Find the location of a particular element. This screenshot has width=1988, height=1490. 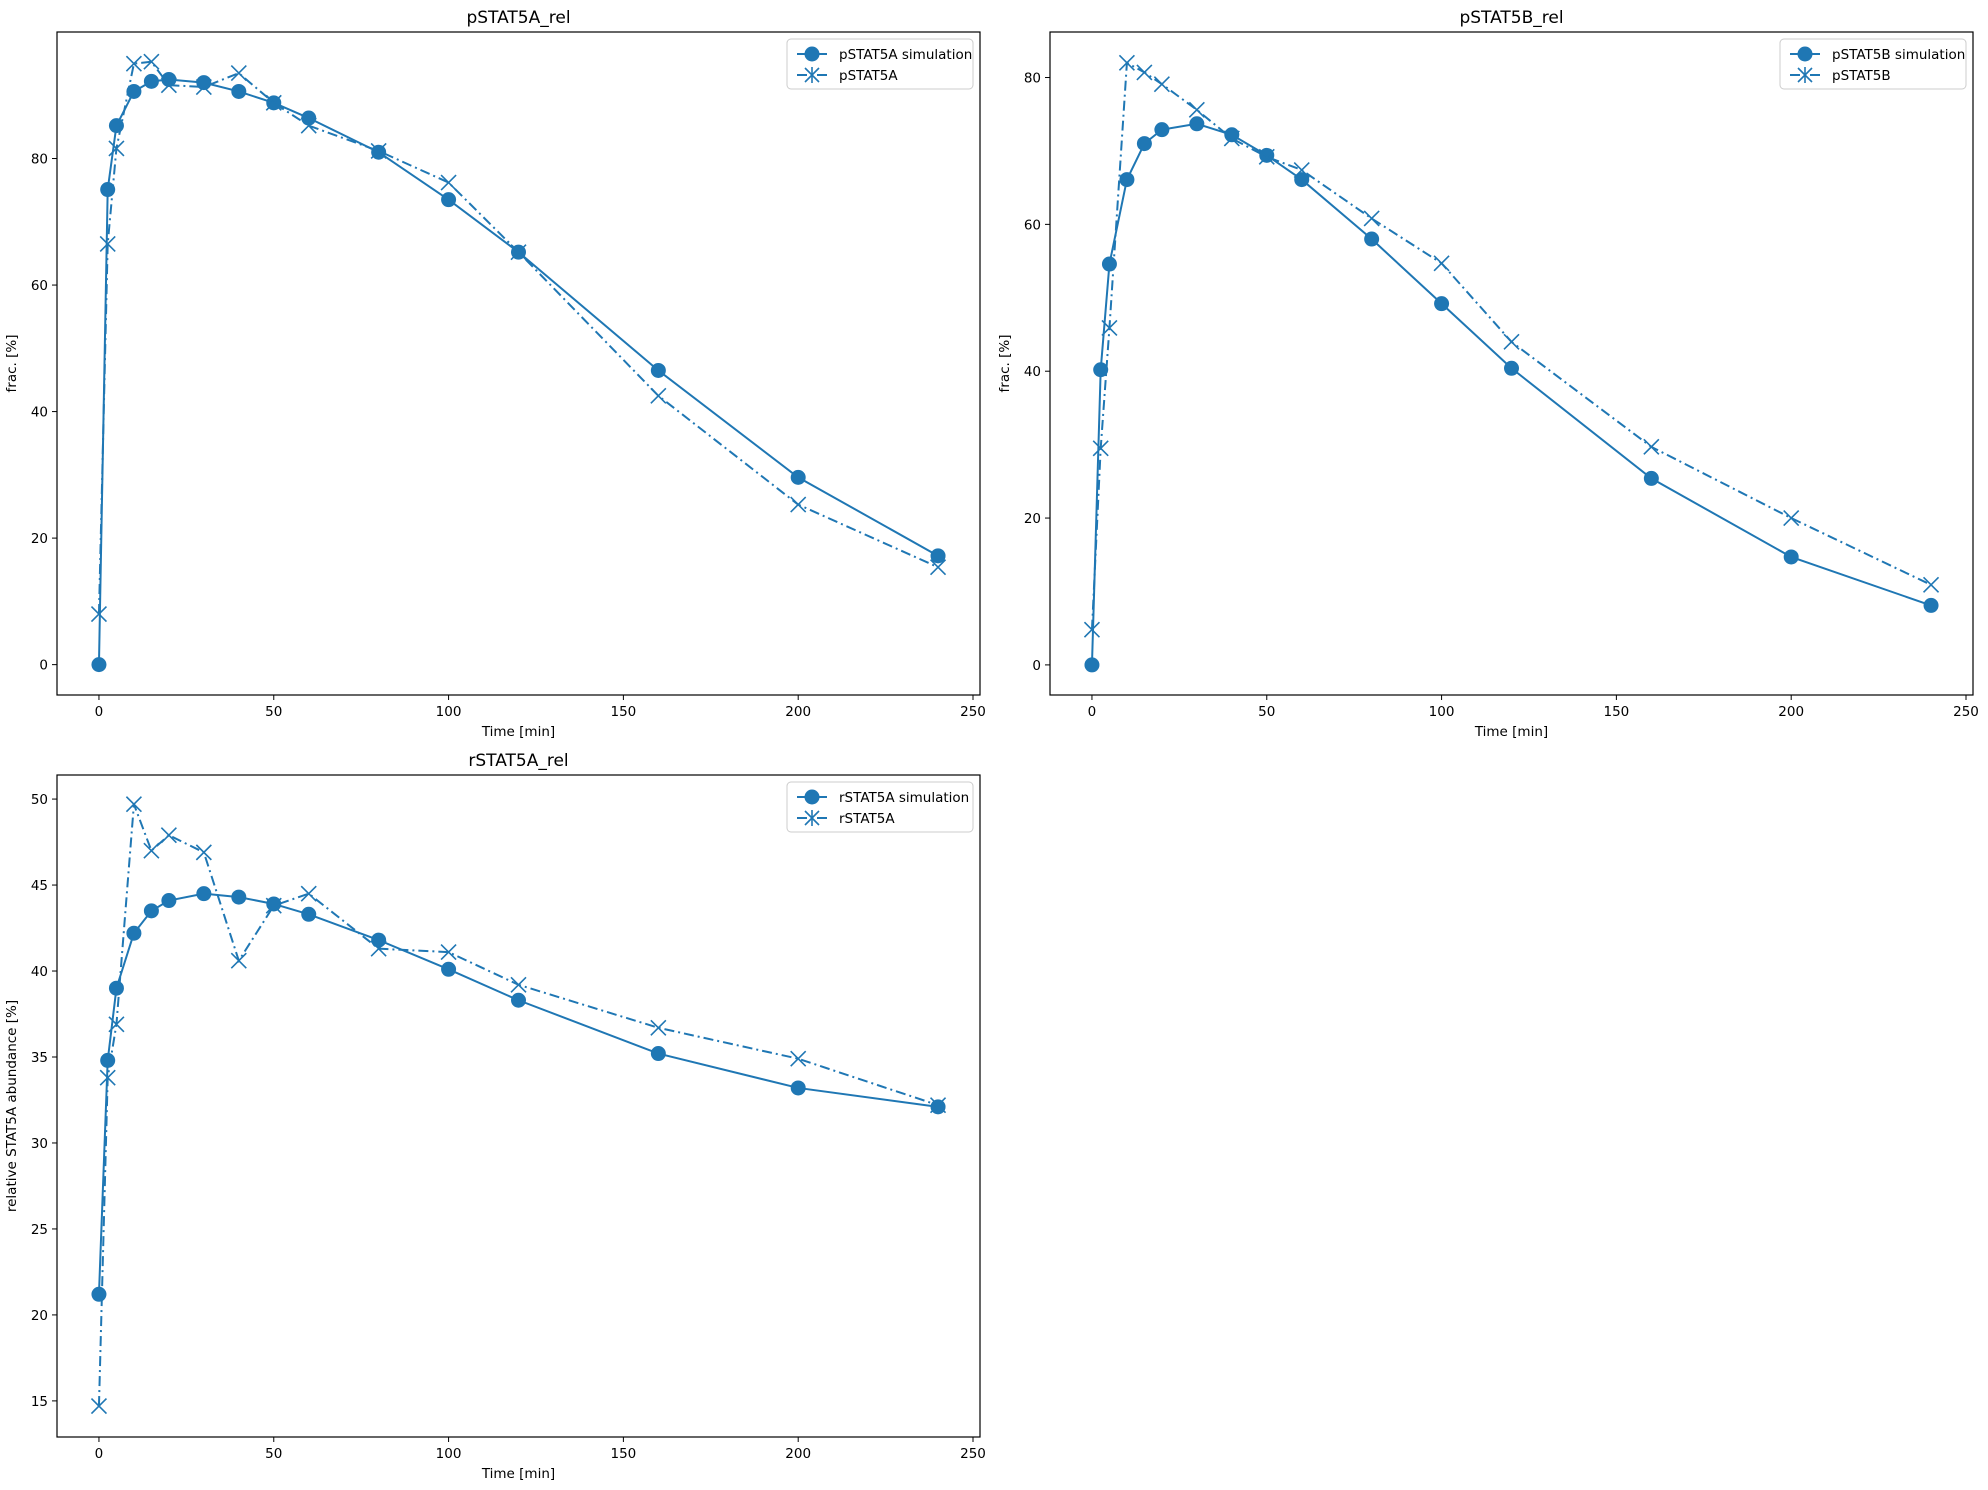

y-tick-label: 50 is located at coordinates (39, 800).